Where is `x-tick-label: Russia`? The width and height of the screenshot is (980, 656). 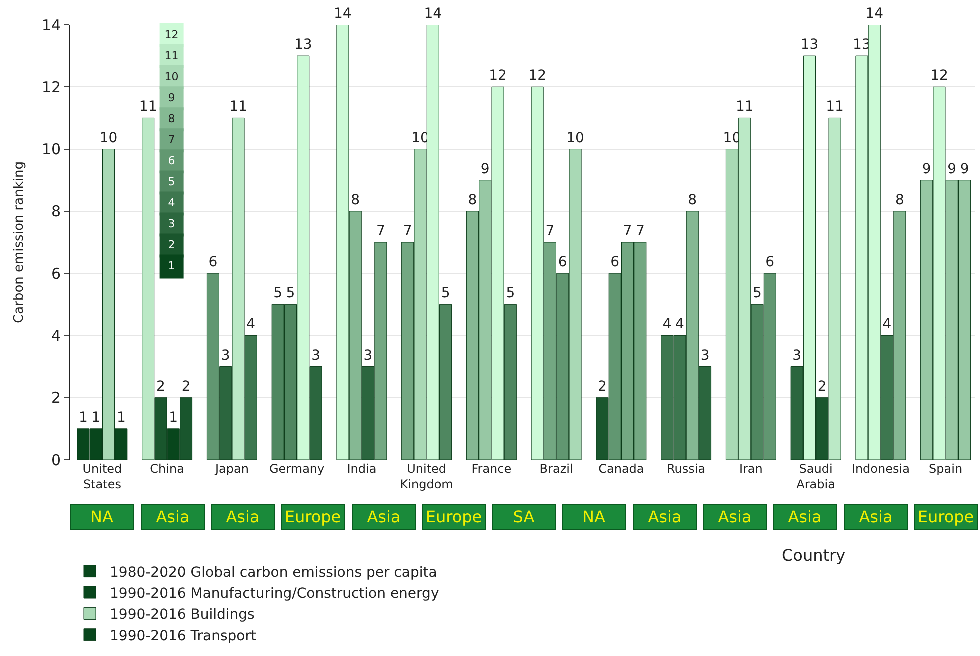 x-tick-label: Russia is located at coordinates (686, 469).